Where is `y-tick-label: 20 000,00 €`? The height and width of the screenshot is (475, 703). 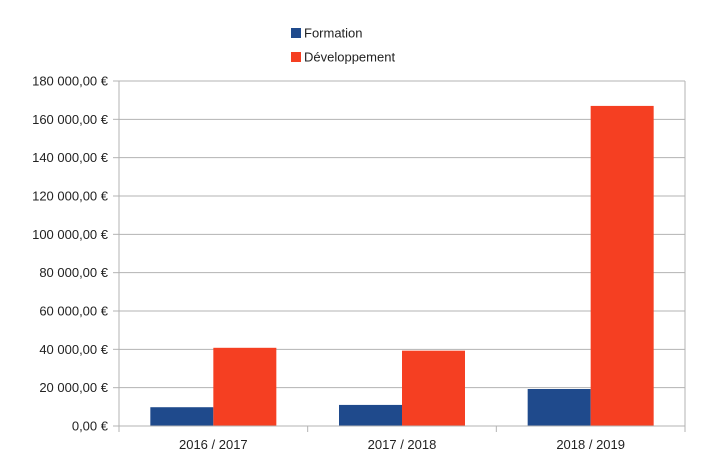
y-tick-label: 20 000,00 € is located at coordinates (73, 387).